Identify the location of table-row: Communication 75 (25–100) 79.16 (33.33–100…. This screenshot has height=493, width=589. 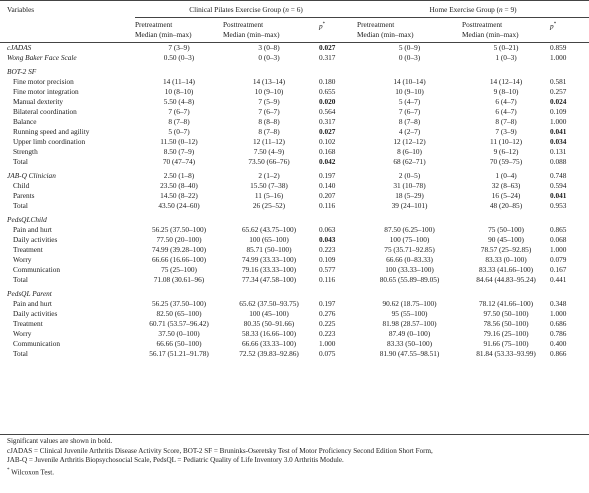
(294, 270).